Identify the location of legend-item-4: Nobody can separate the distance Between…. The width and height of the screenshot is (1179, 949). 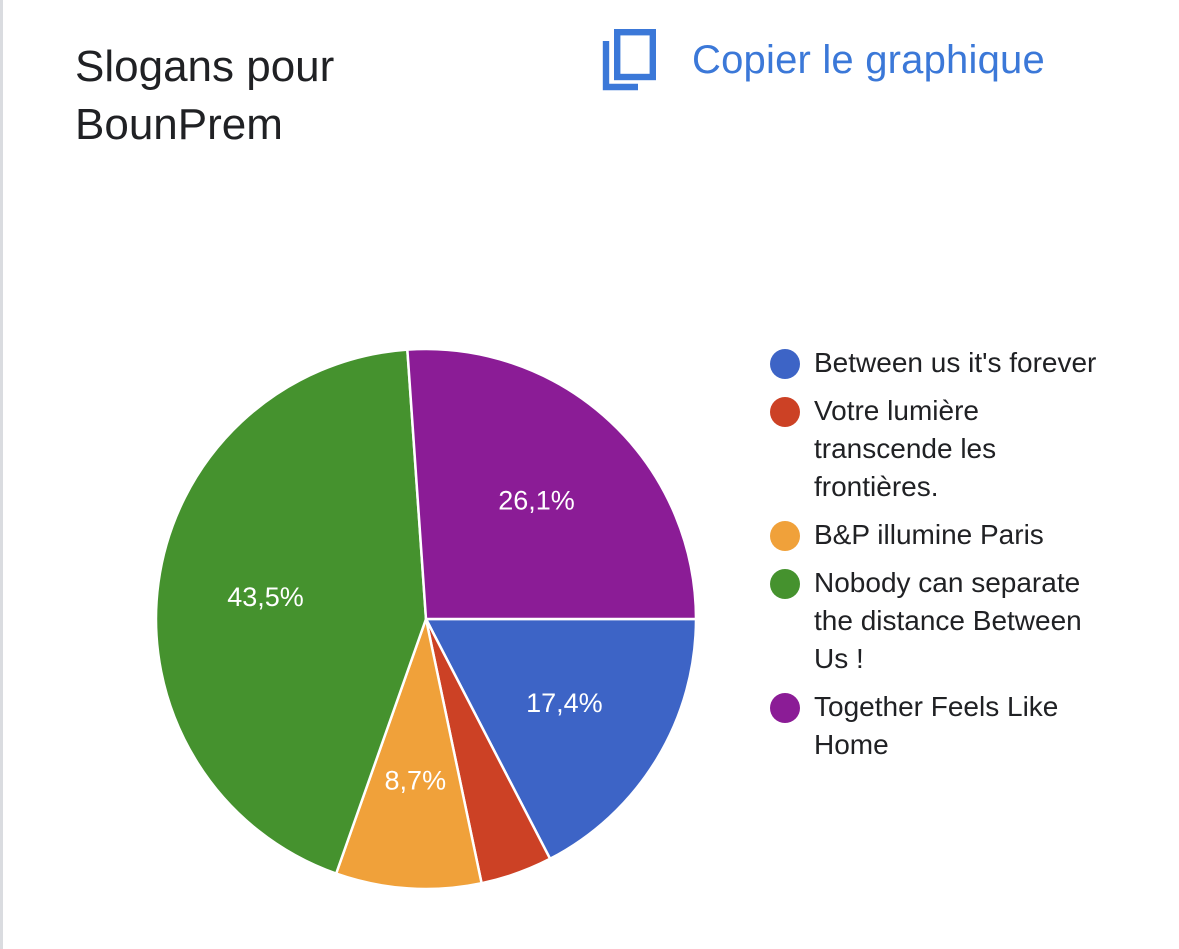
(935, 621).